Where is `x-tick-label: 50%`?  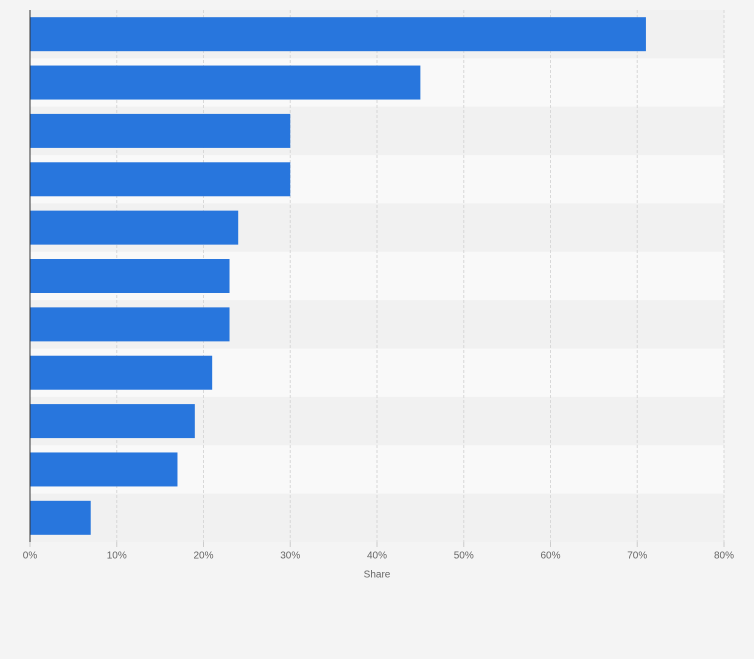 x-tick-label: 50% is located at coordinates (464, 556).